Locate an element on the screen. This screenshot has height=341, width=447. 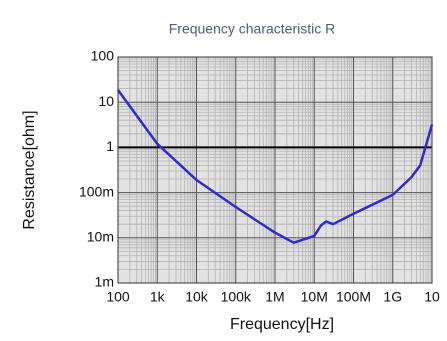
x-tick-label: 100k is located at coordinates (236, 297).